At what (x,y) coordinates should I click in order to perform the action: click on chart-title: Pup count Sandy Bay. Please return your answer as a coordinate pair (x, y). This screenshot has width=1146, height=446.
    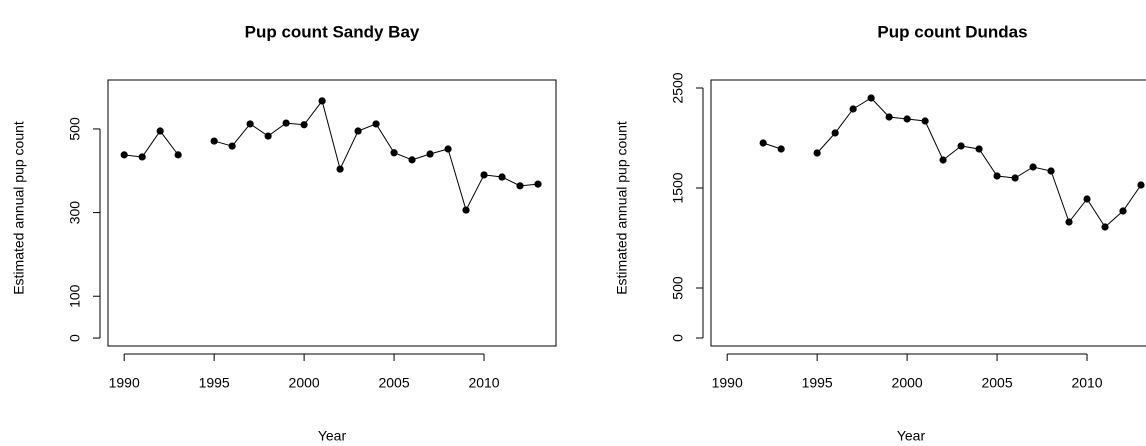
    Looking at the image, I should click on (332, 31).